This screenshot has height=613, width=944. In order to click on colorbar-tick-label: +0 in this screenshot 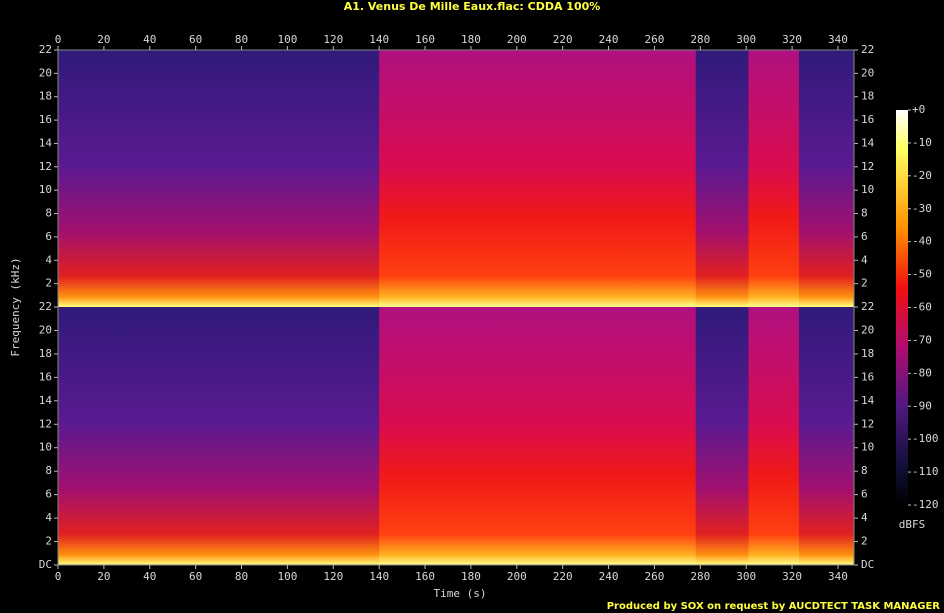, I will do `click(918, 109)`.